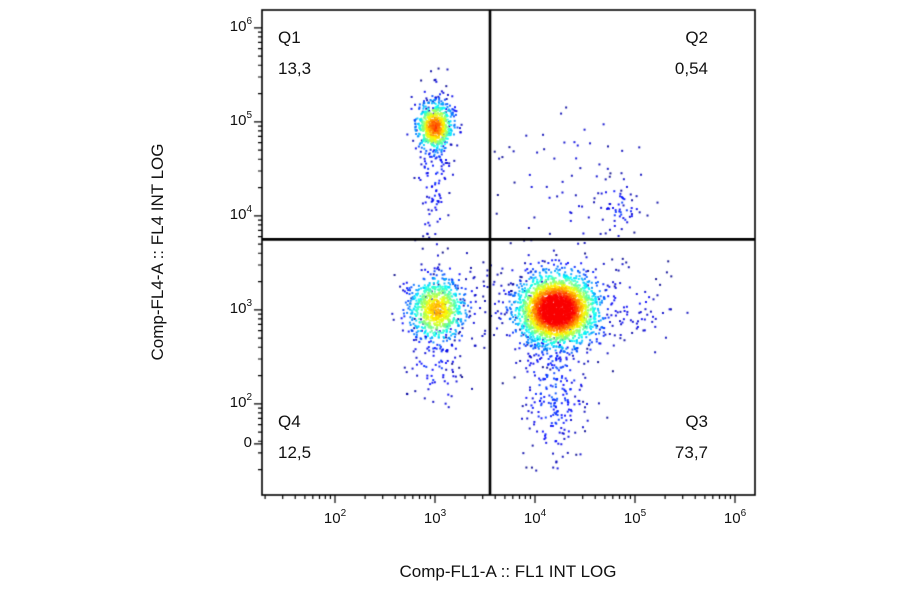 The image size is (900, 594). Describe the element at coordinates (691, 452) in the screenshot. I see `q3-percent: 73,7` at that location.